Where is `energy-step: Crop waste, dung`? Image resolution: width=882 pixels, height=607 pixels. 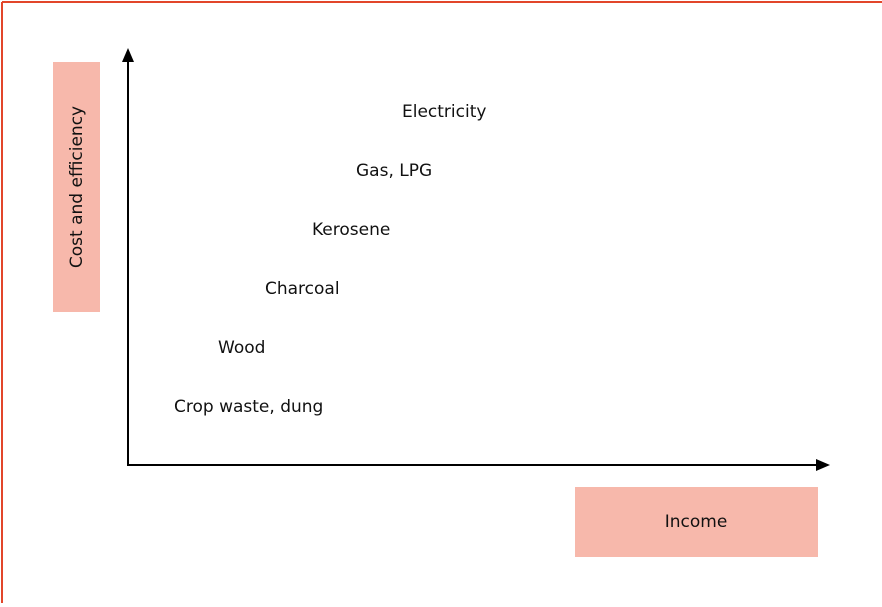
energy-step: Crop waste, dung is located at coordinates (248, 407).